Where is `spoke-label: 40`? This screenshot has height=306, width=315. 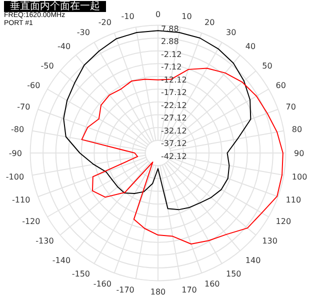
spoke-label: 40 is located at coordinates (250, 46).